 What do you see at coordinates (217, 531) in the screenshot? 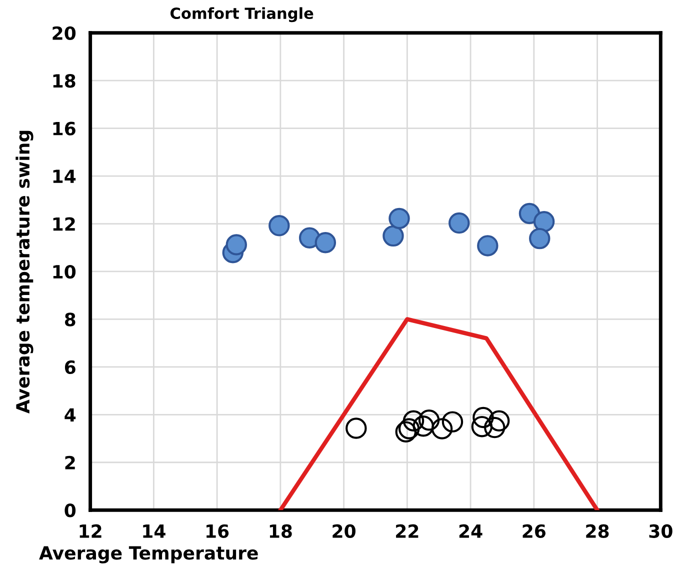
I see `x-tick-label: 16` at bounding box center [217, 531].